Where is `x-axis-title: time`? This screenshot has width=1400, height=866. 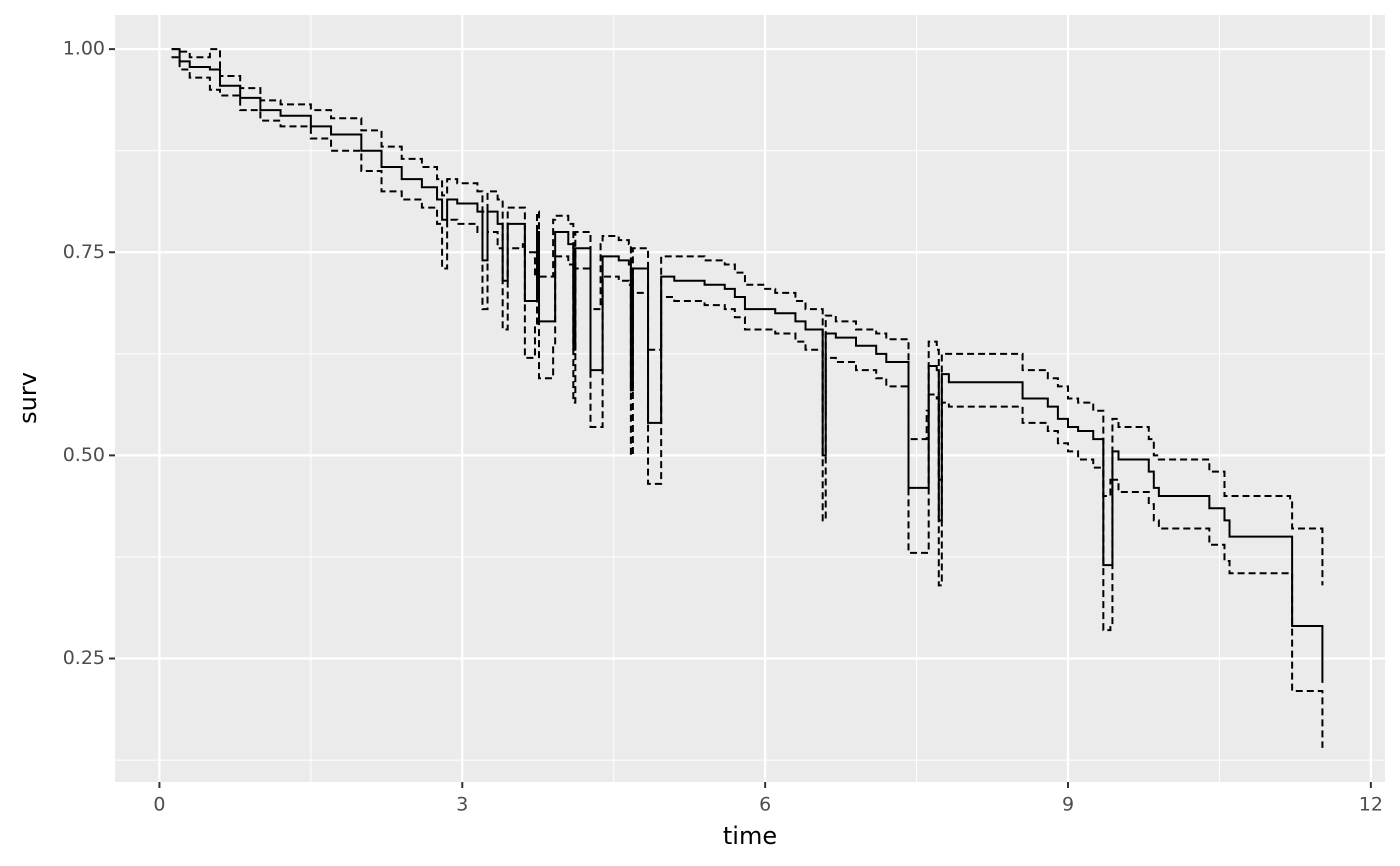 x-axis-title: time is located at coordinates (750, 836).